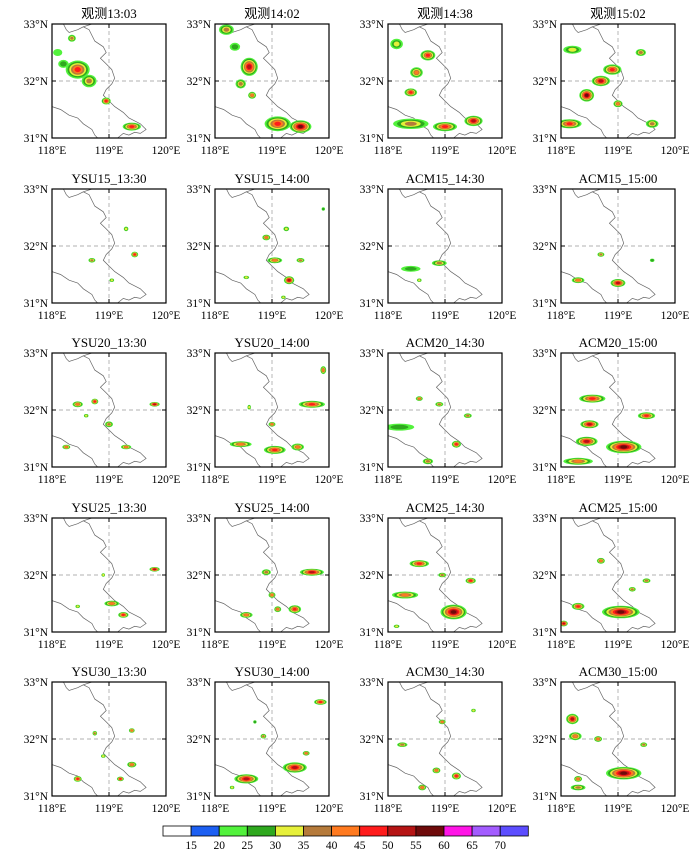  Describe the element at coordinates (611, 81) in the screenshot. I see `panel: 观测15:02 118°E 119°E 120°E 31°N 32°N 33°N` at that location.